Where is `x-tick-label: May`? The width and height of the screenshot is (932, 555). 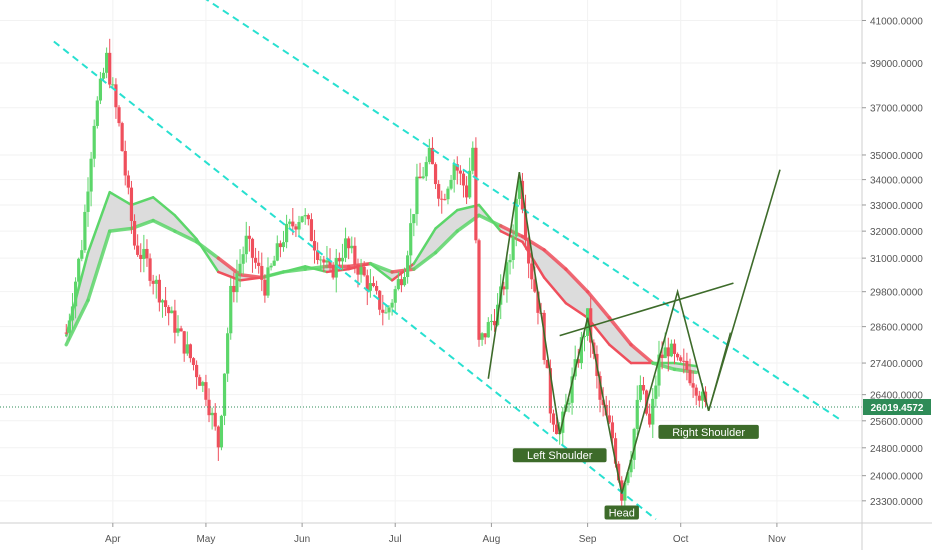 x-tick-label: May is located at coordinates (205, 539).